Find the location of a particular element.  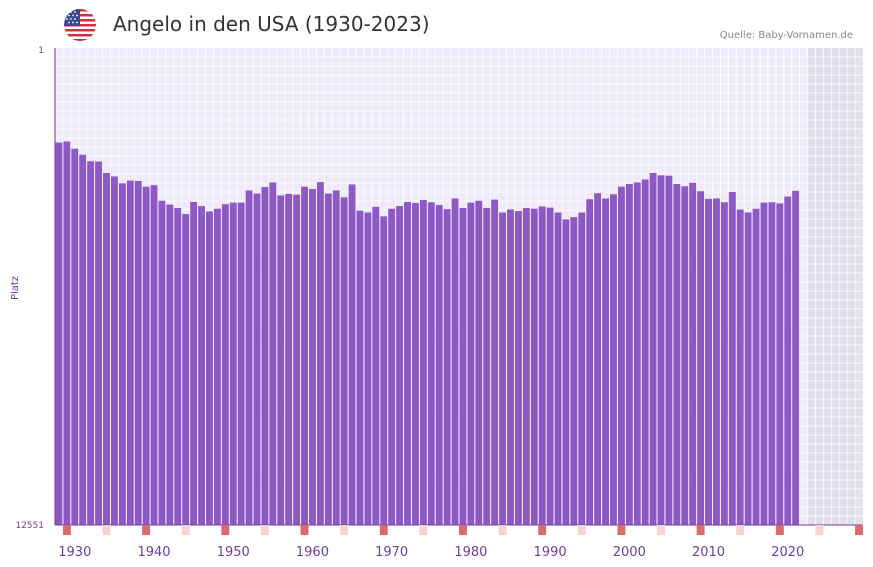

bar-1989 is located at coordinates (542, 366).